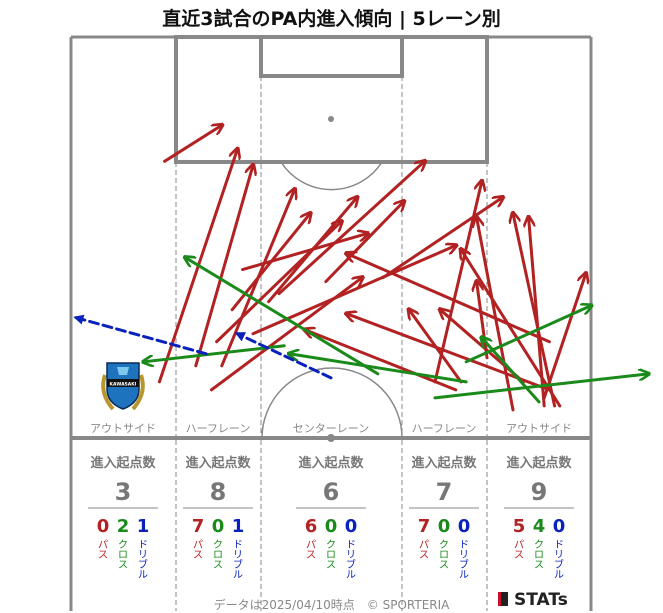  I want to click on lane-stat-cross-count: 2, so click(123, 526).